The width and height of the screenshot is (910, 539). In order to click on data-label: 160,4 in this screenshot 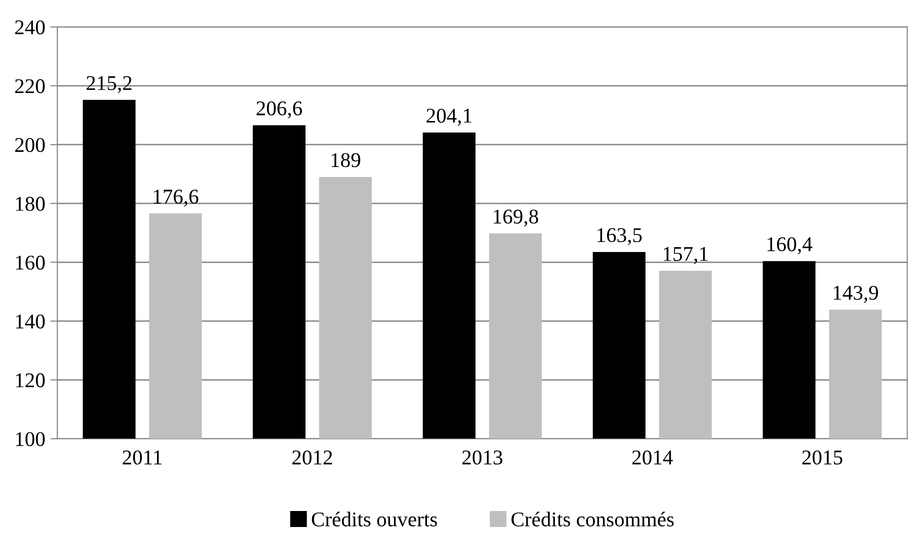, I will do `click(790, 245)`.